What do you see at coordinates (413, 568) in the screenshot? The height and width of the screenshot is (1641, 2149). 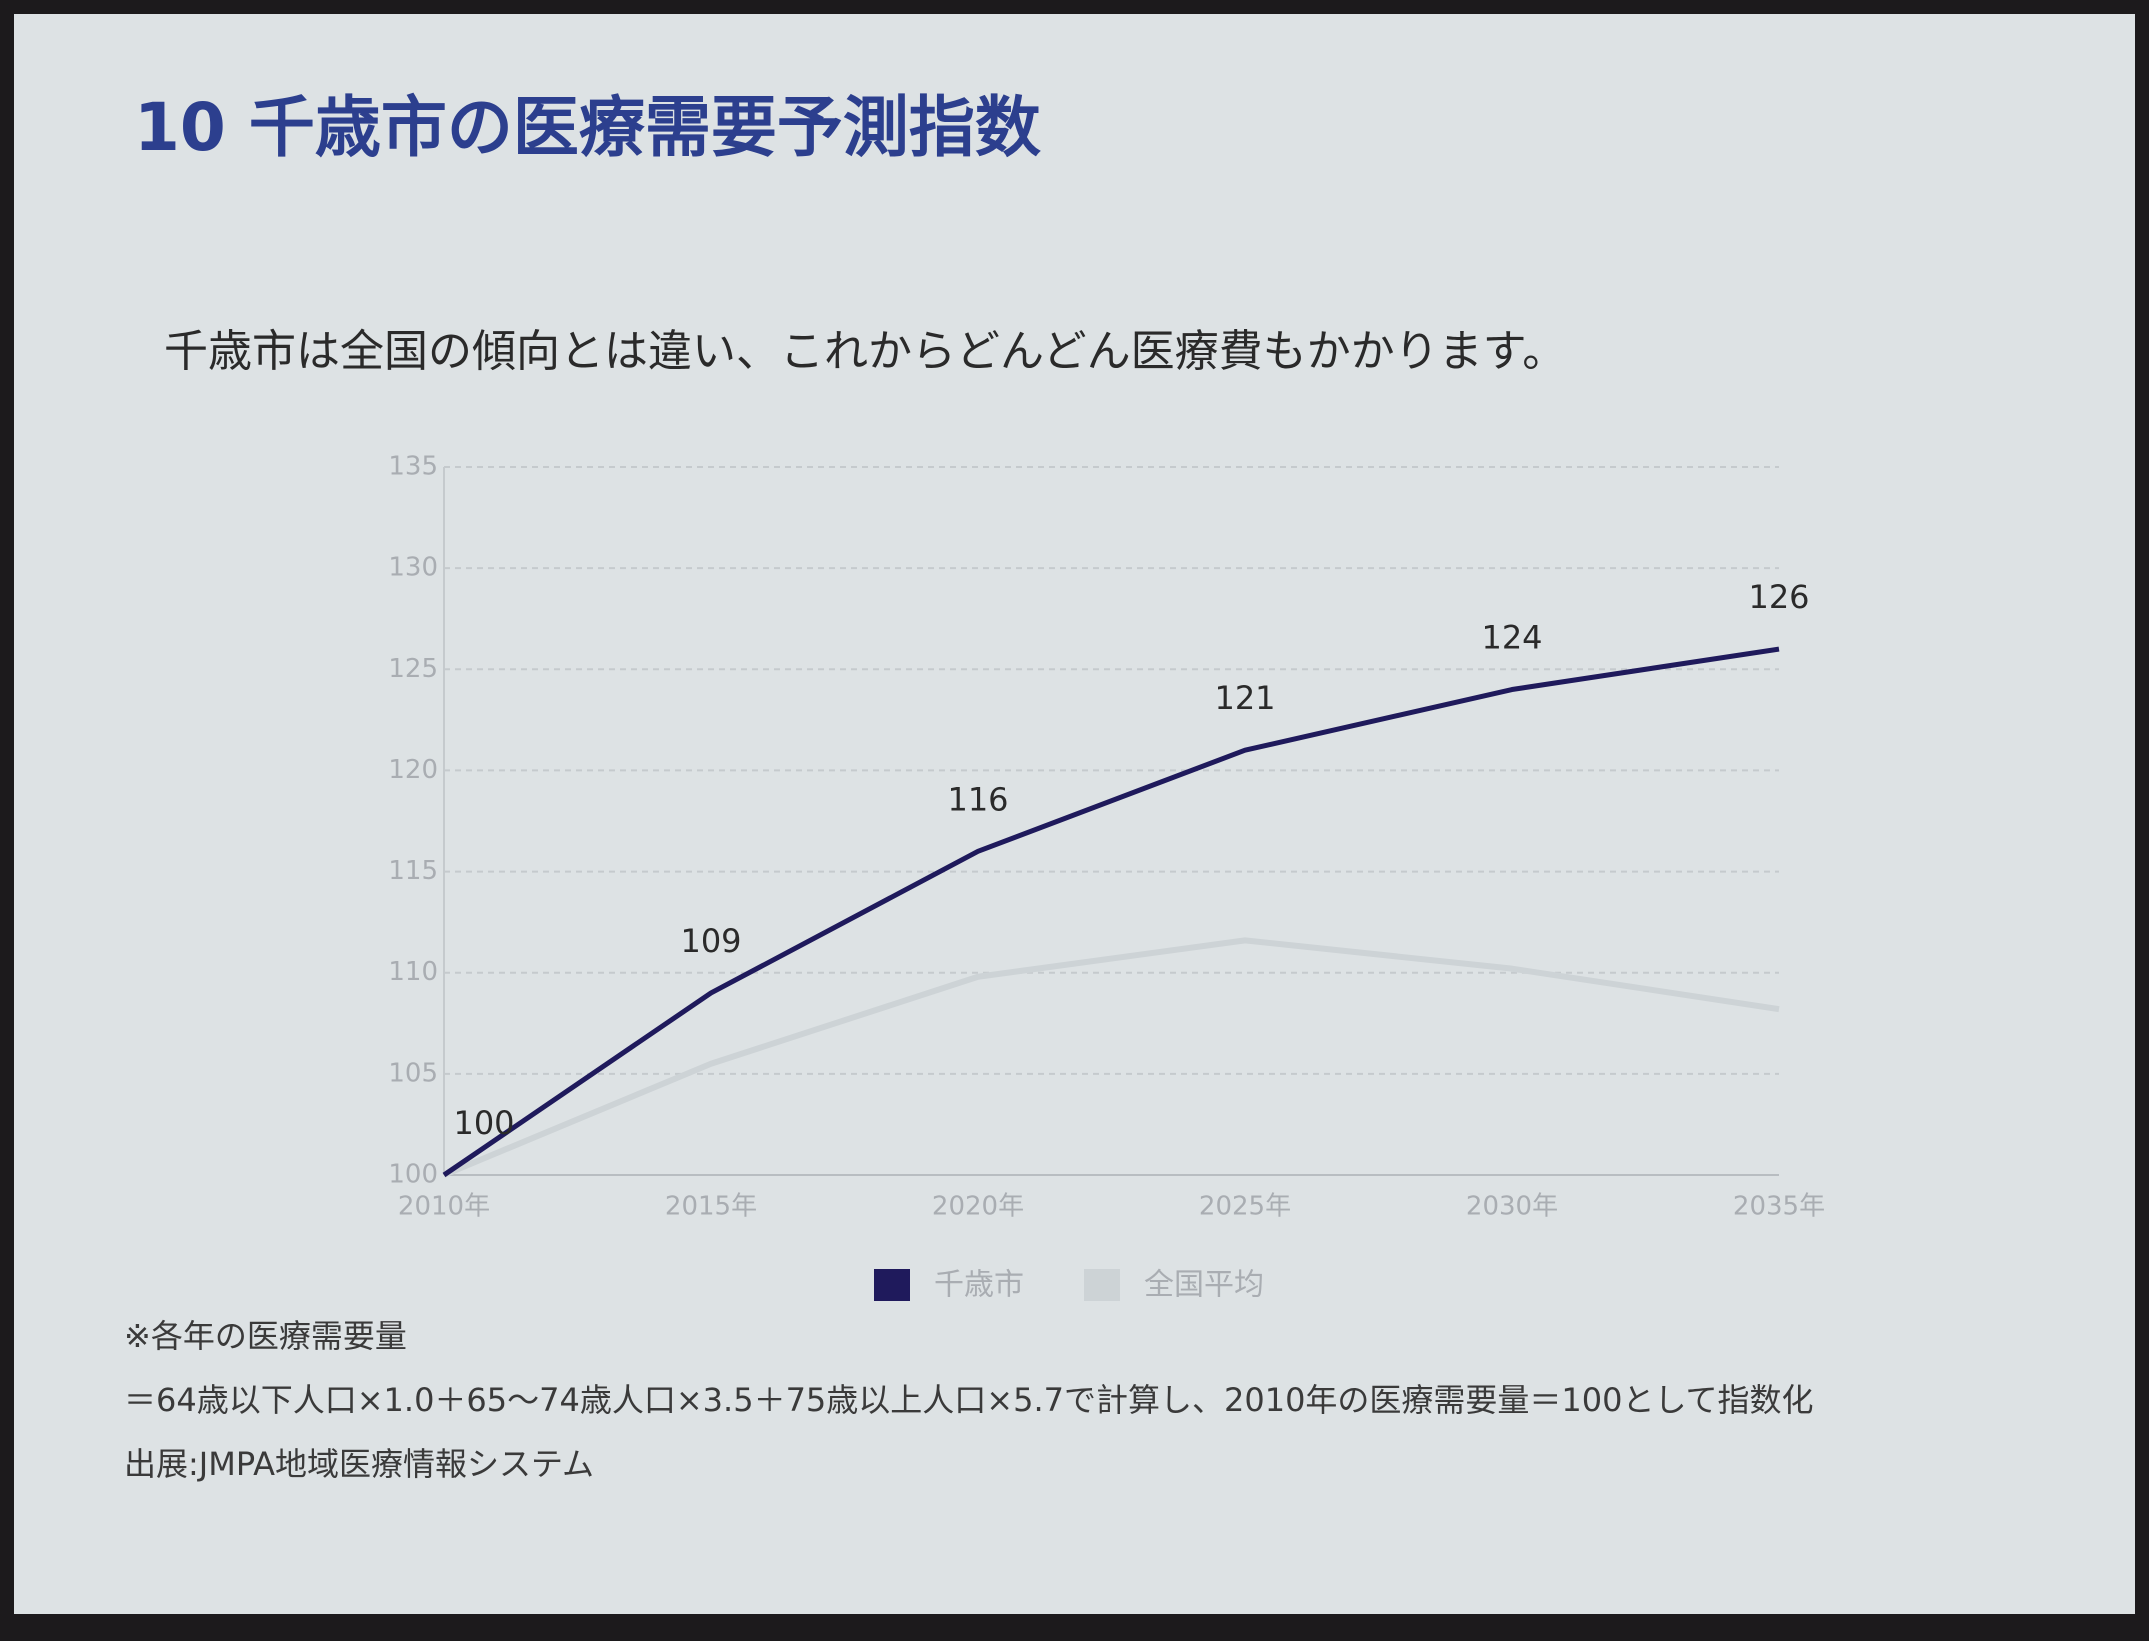 I see `y-tick-label: 130` at bounding box center [413, 568].